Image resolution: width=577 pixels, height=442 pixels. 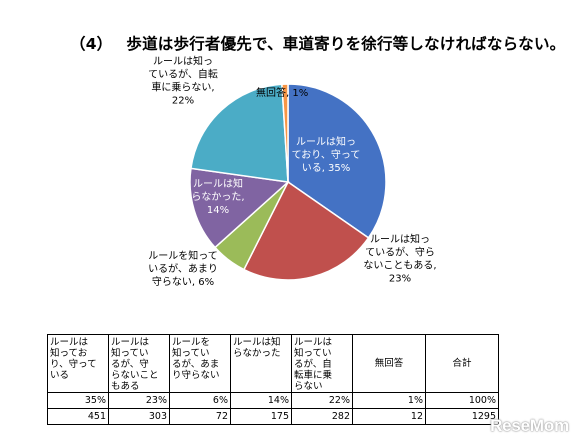 What do you see at coordinates (322, 363) in the screenshot?
I see `header-cell: ルールは 知ってい るが、自 転車に乗 らない` at bounding box center [322, 363].